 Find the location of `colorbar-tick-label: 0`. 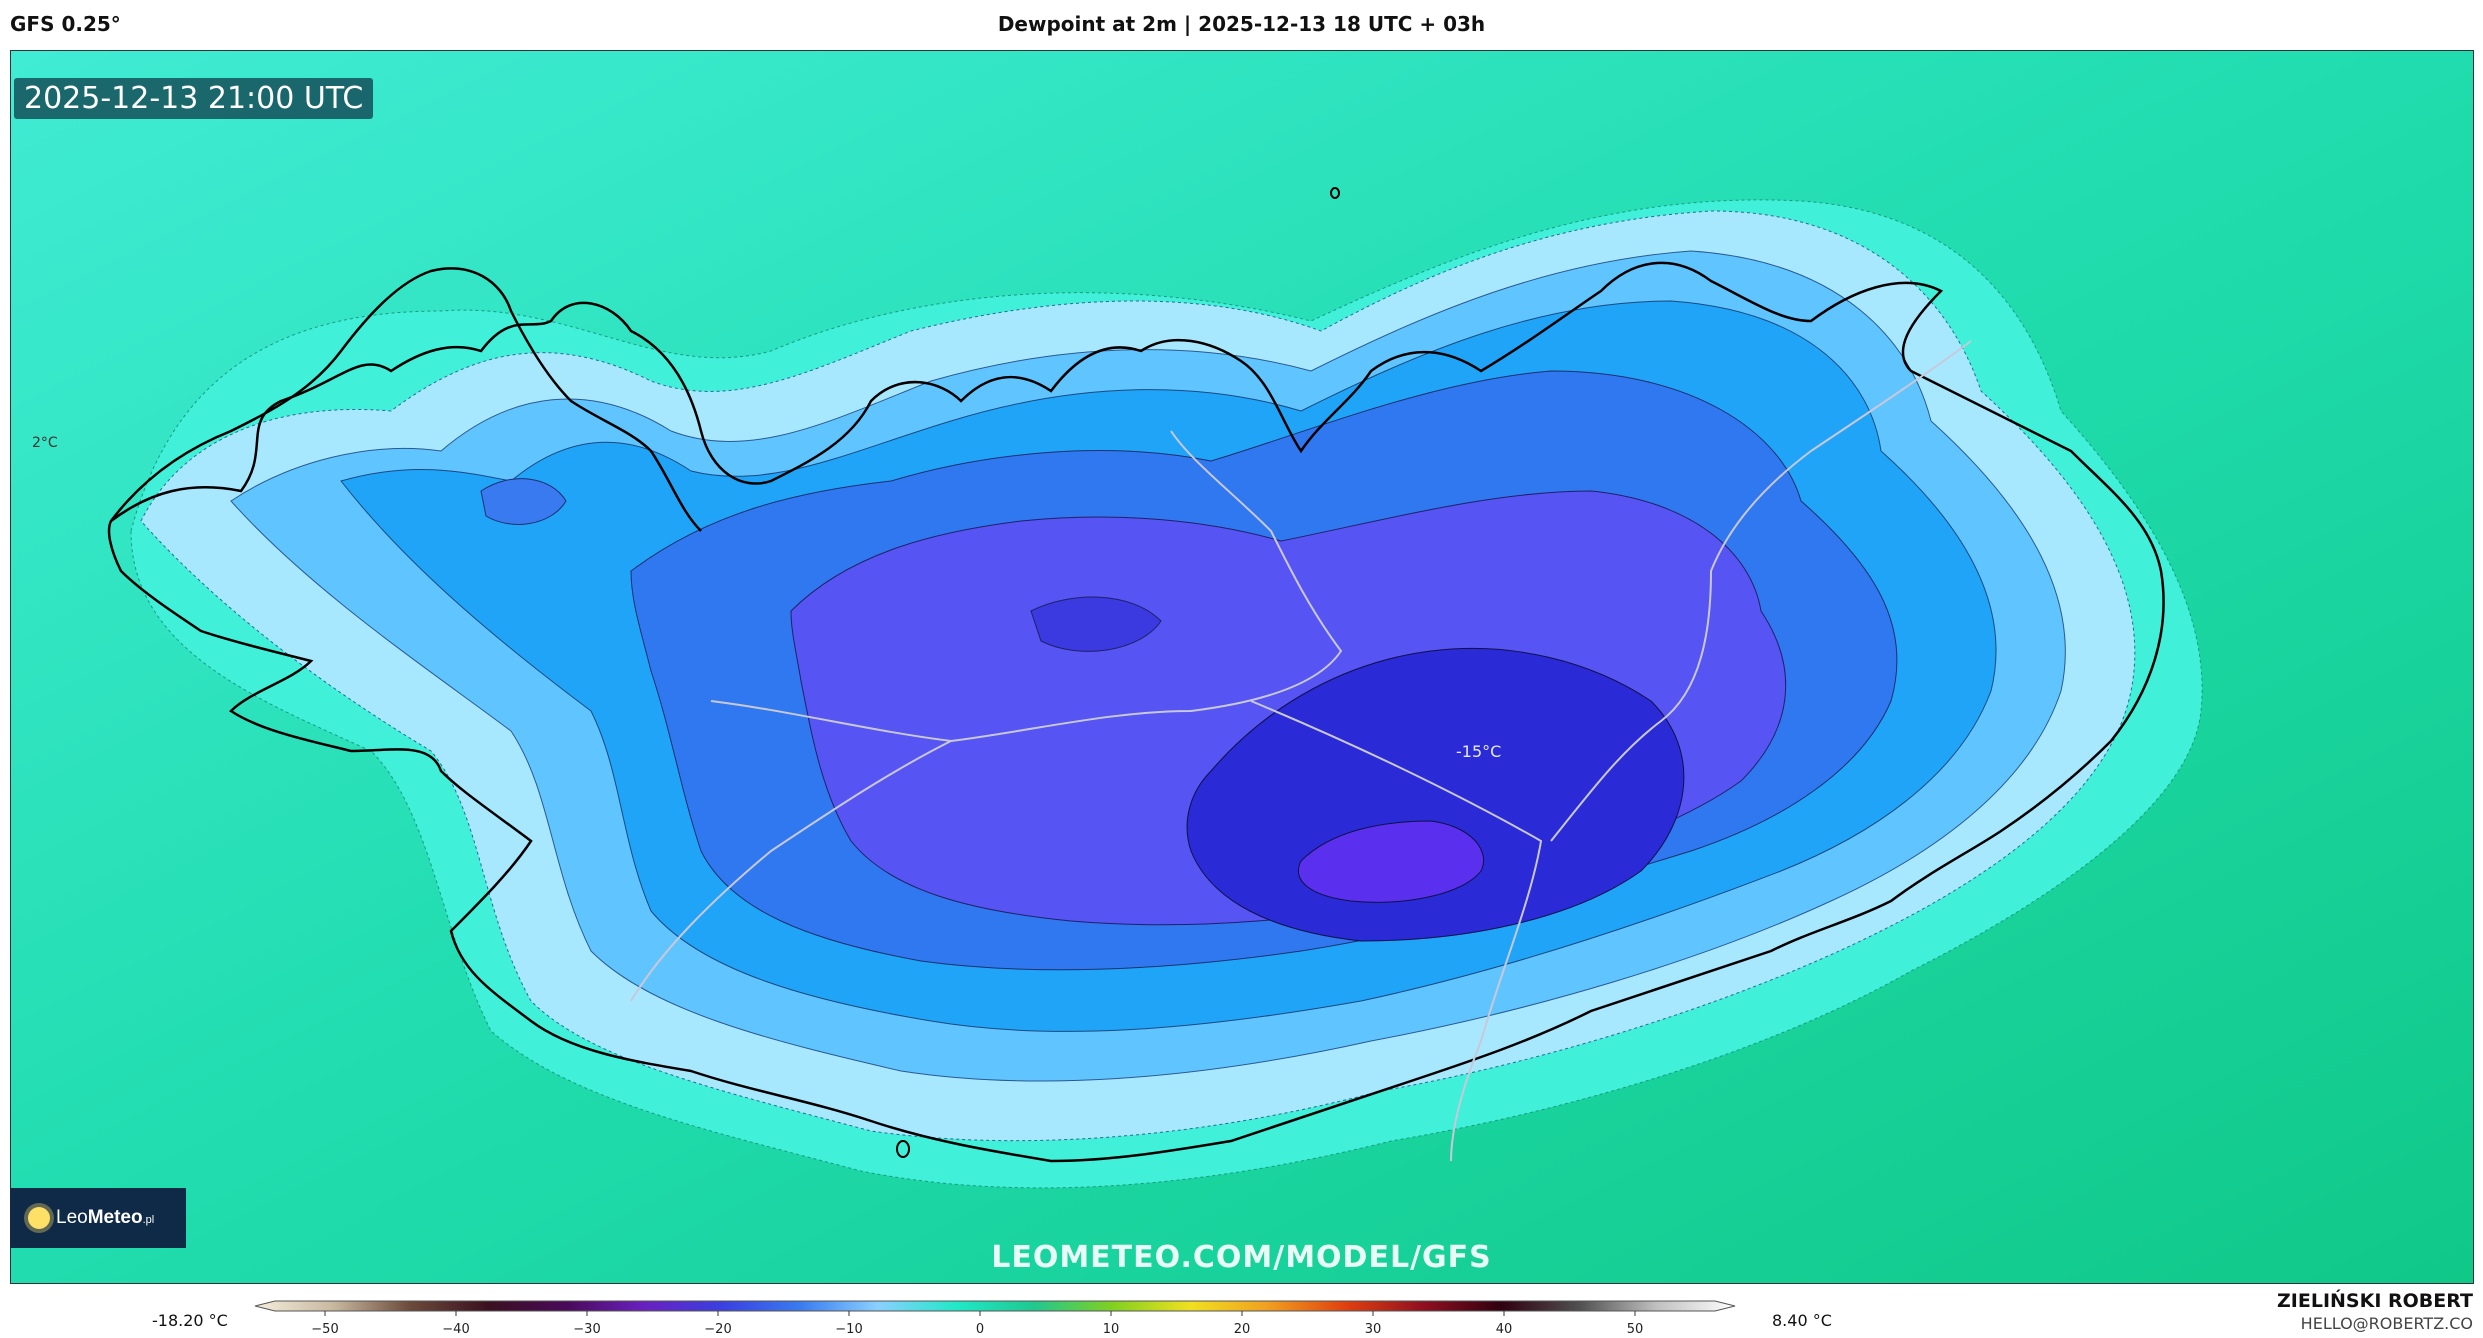

colorbar-tick-label: 0 is located at coordinates (980, 1329).